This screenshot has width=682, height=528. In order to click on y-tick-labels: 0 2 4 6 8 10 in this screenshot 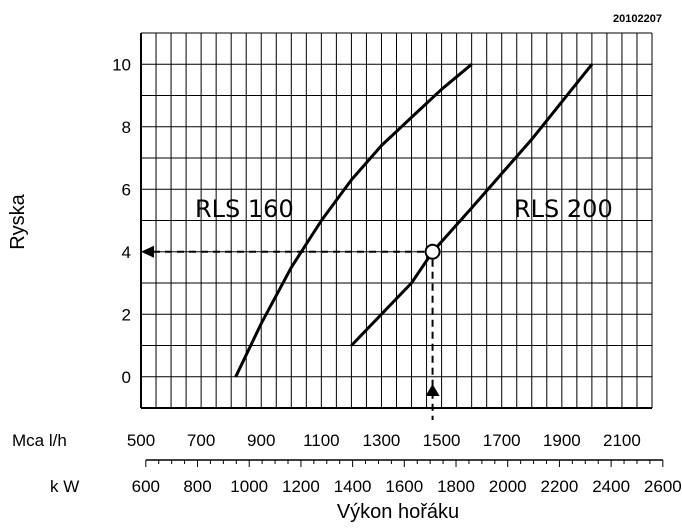, I will do `click(121, 221)`.